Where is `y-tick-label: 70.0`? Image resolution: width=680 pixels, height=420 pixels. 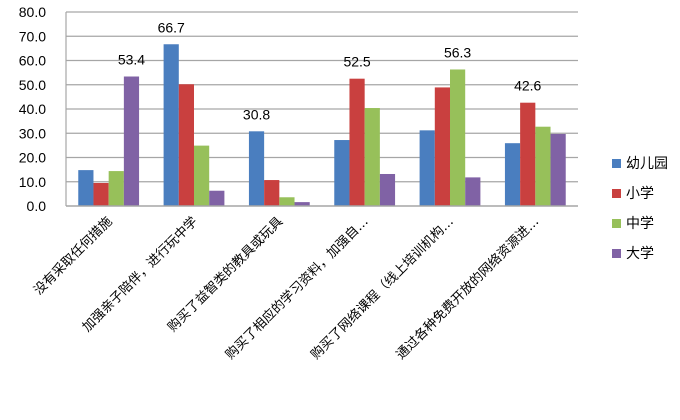 y-tick-label: 70.0 is located at coordinates (32, 36).